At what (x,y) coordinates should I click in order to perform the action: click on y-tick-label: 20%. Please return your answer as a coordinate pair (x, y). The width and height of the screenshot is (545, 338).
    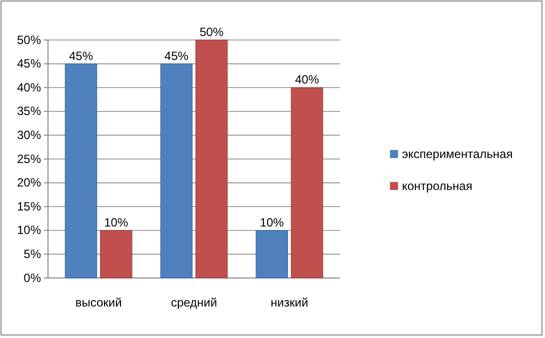
    Looking at the image, I should click on (29, 183).